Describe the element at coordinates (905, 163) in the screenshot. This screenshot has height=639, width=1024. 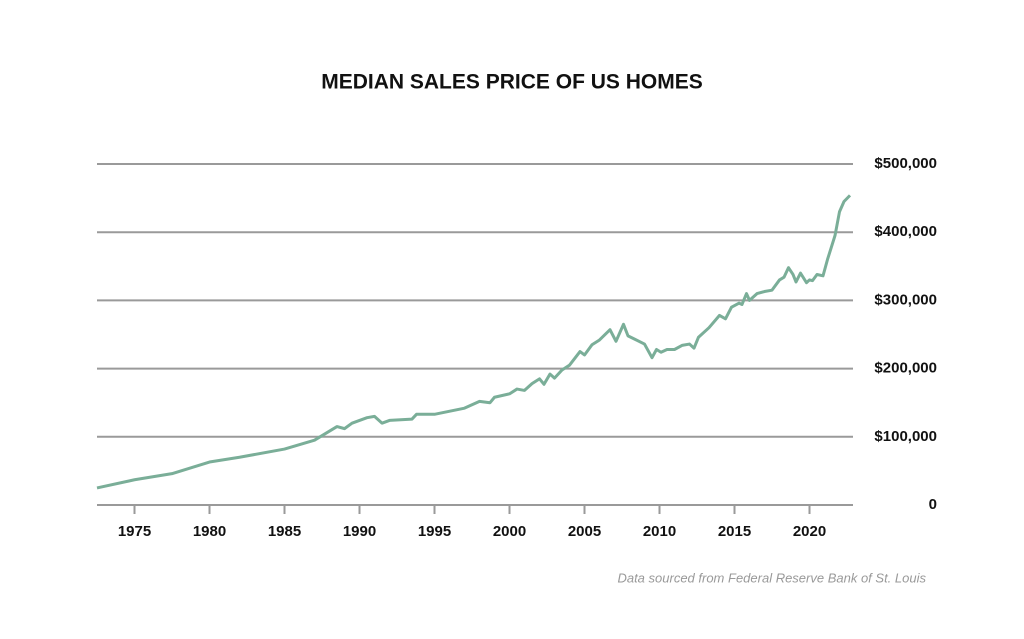
I see `y-tick-label: $500,000` at that location.